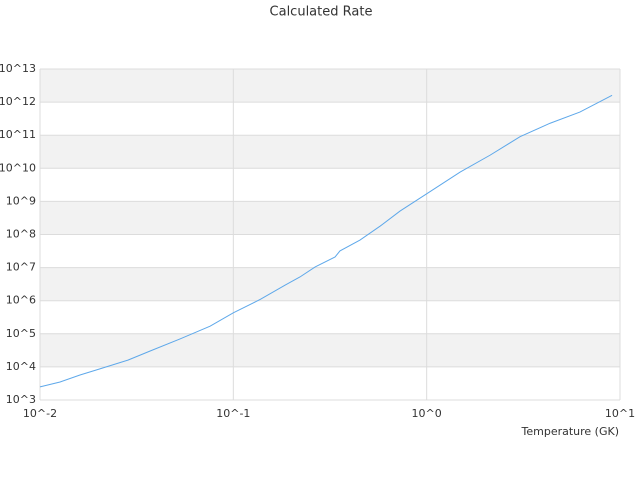 The image size is (640, 480). Describe the element at coordinates (21, 200) in the screenshot. I see `y-tick-label: 10^9` at that location.